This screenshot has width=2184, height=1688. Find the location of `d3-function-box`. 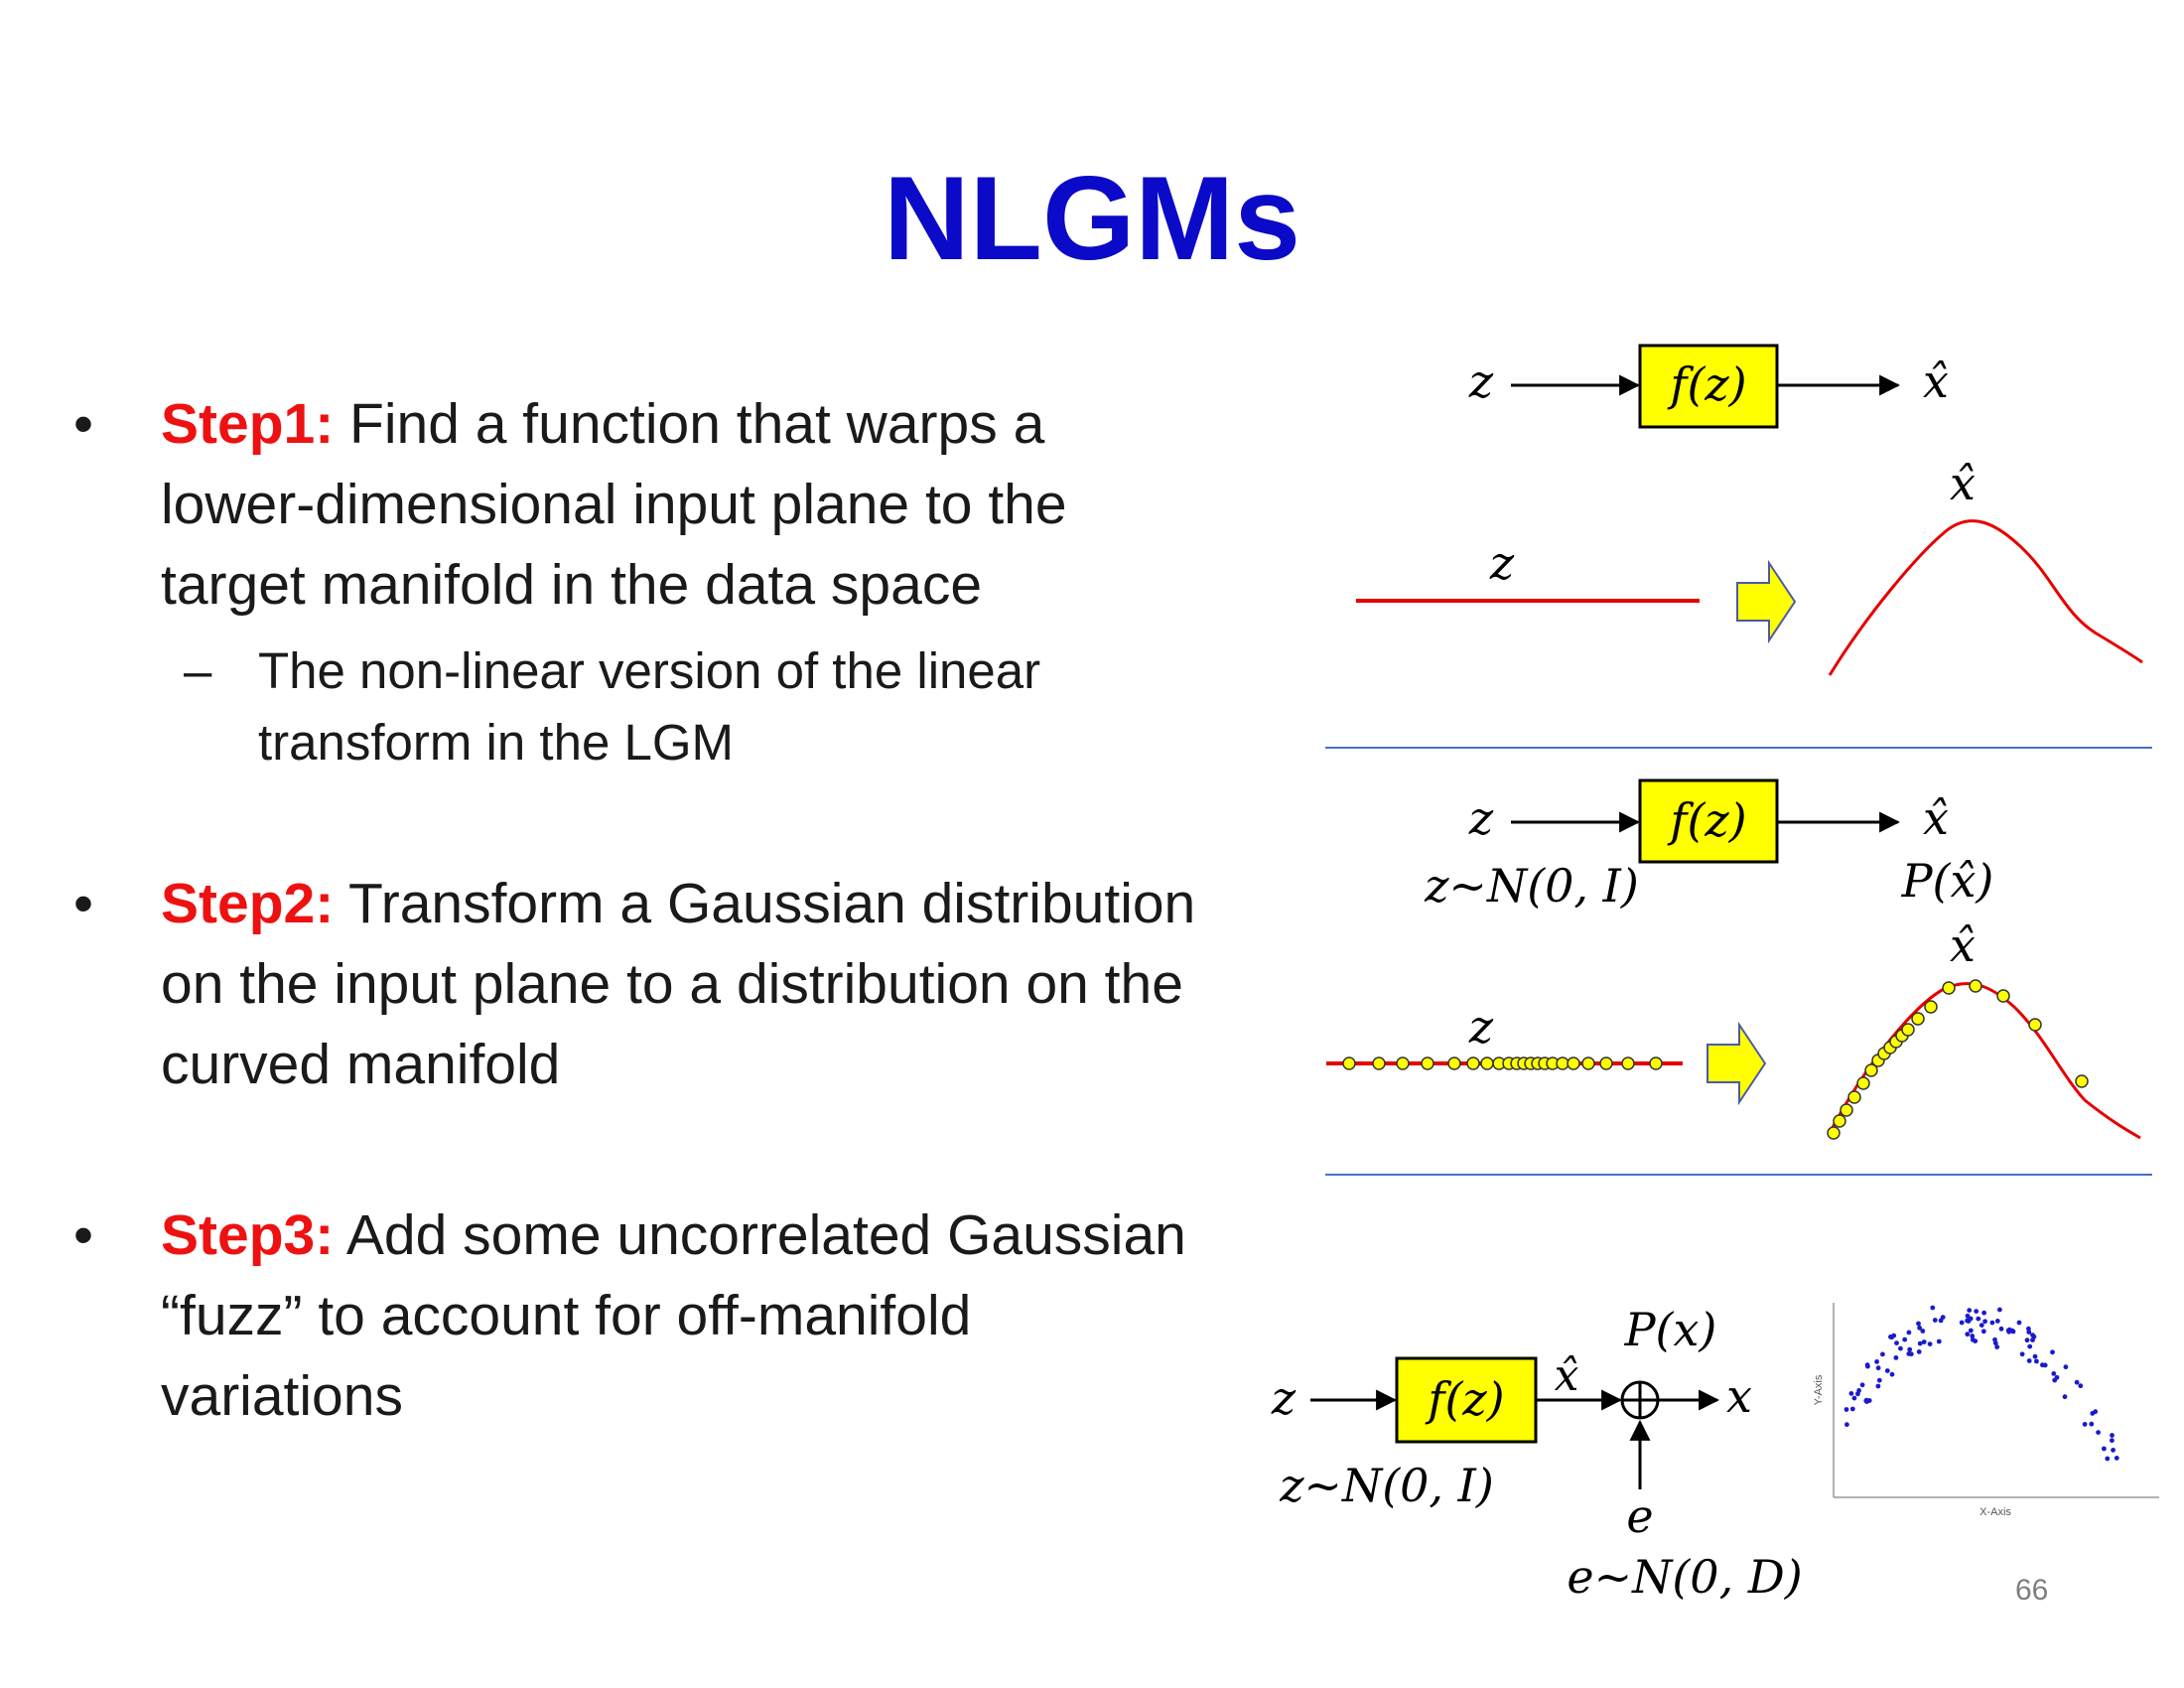

d3-function-box is located at coordinates (1466, 1400).